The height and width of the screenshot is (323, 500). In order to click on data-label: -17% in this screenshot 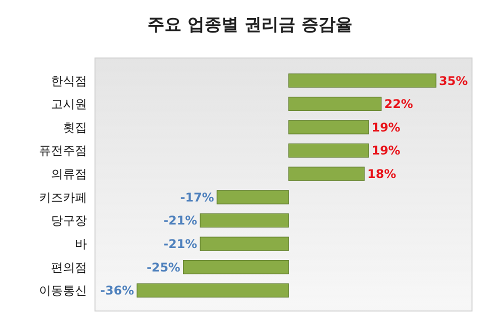, I will do `click(197, 197)`.